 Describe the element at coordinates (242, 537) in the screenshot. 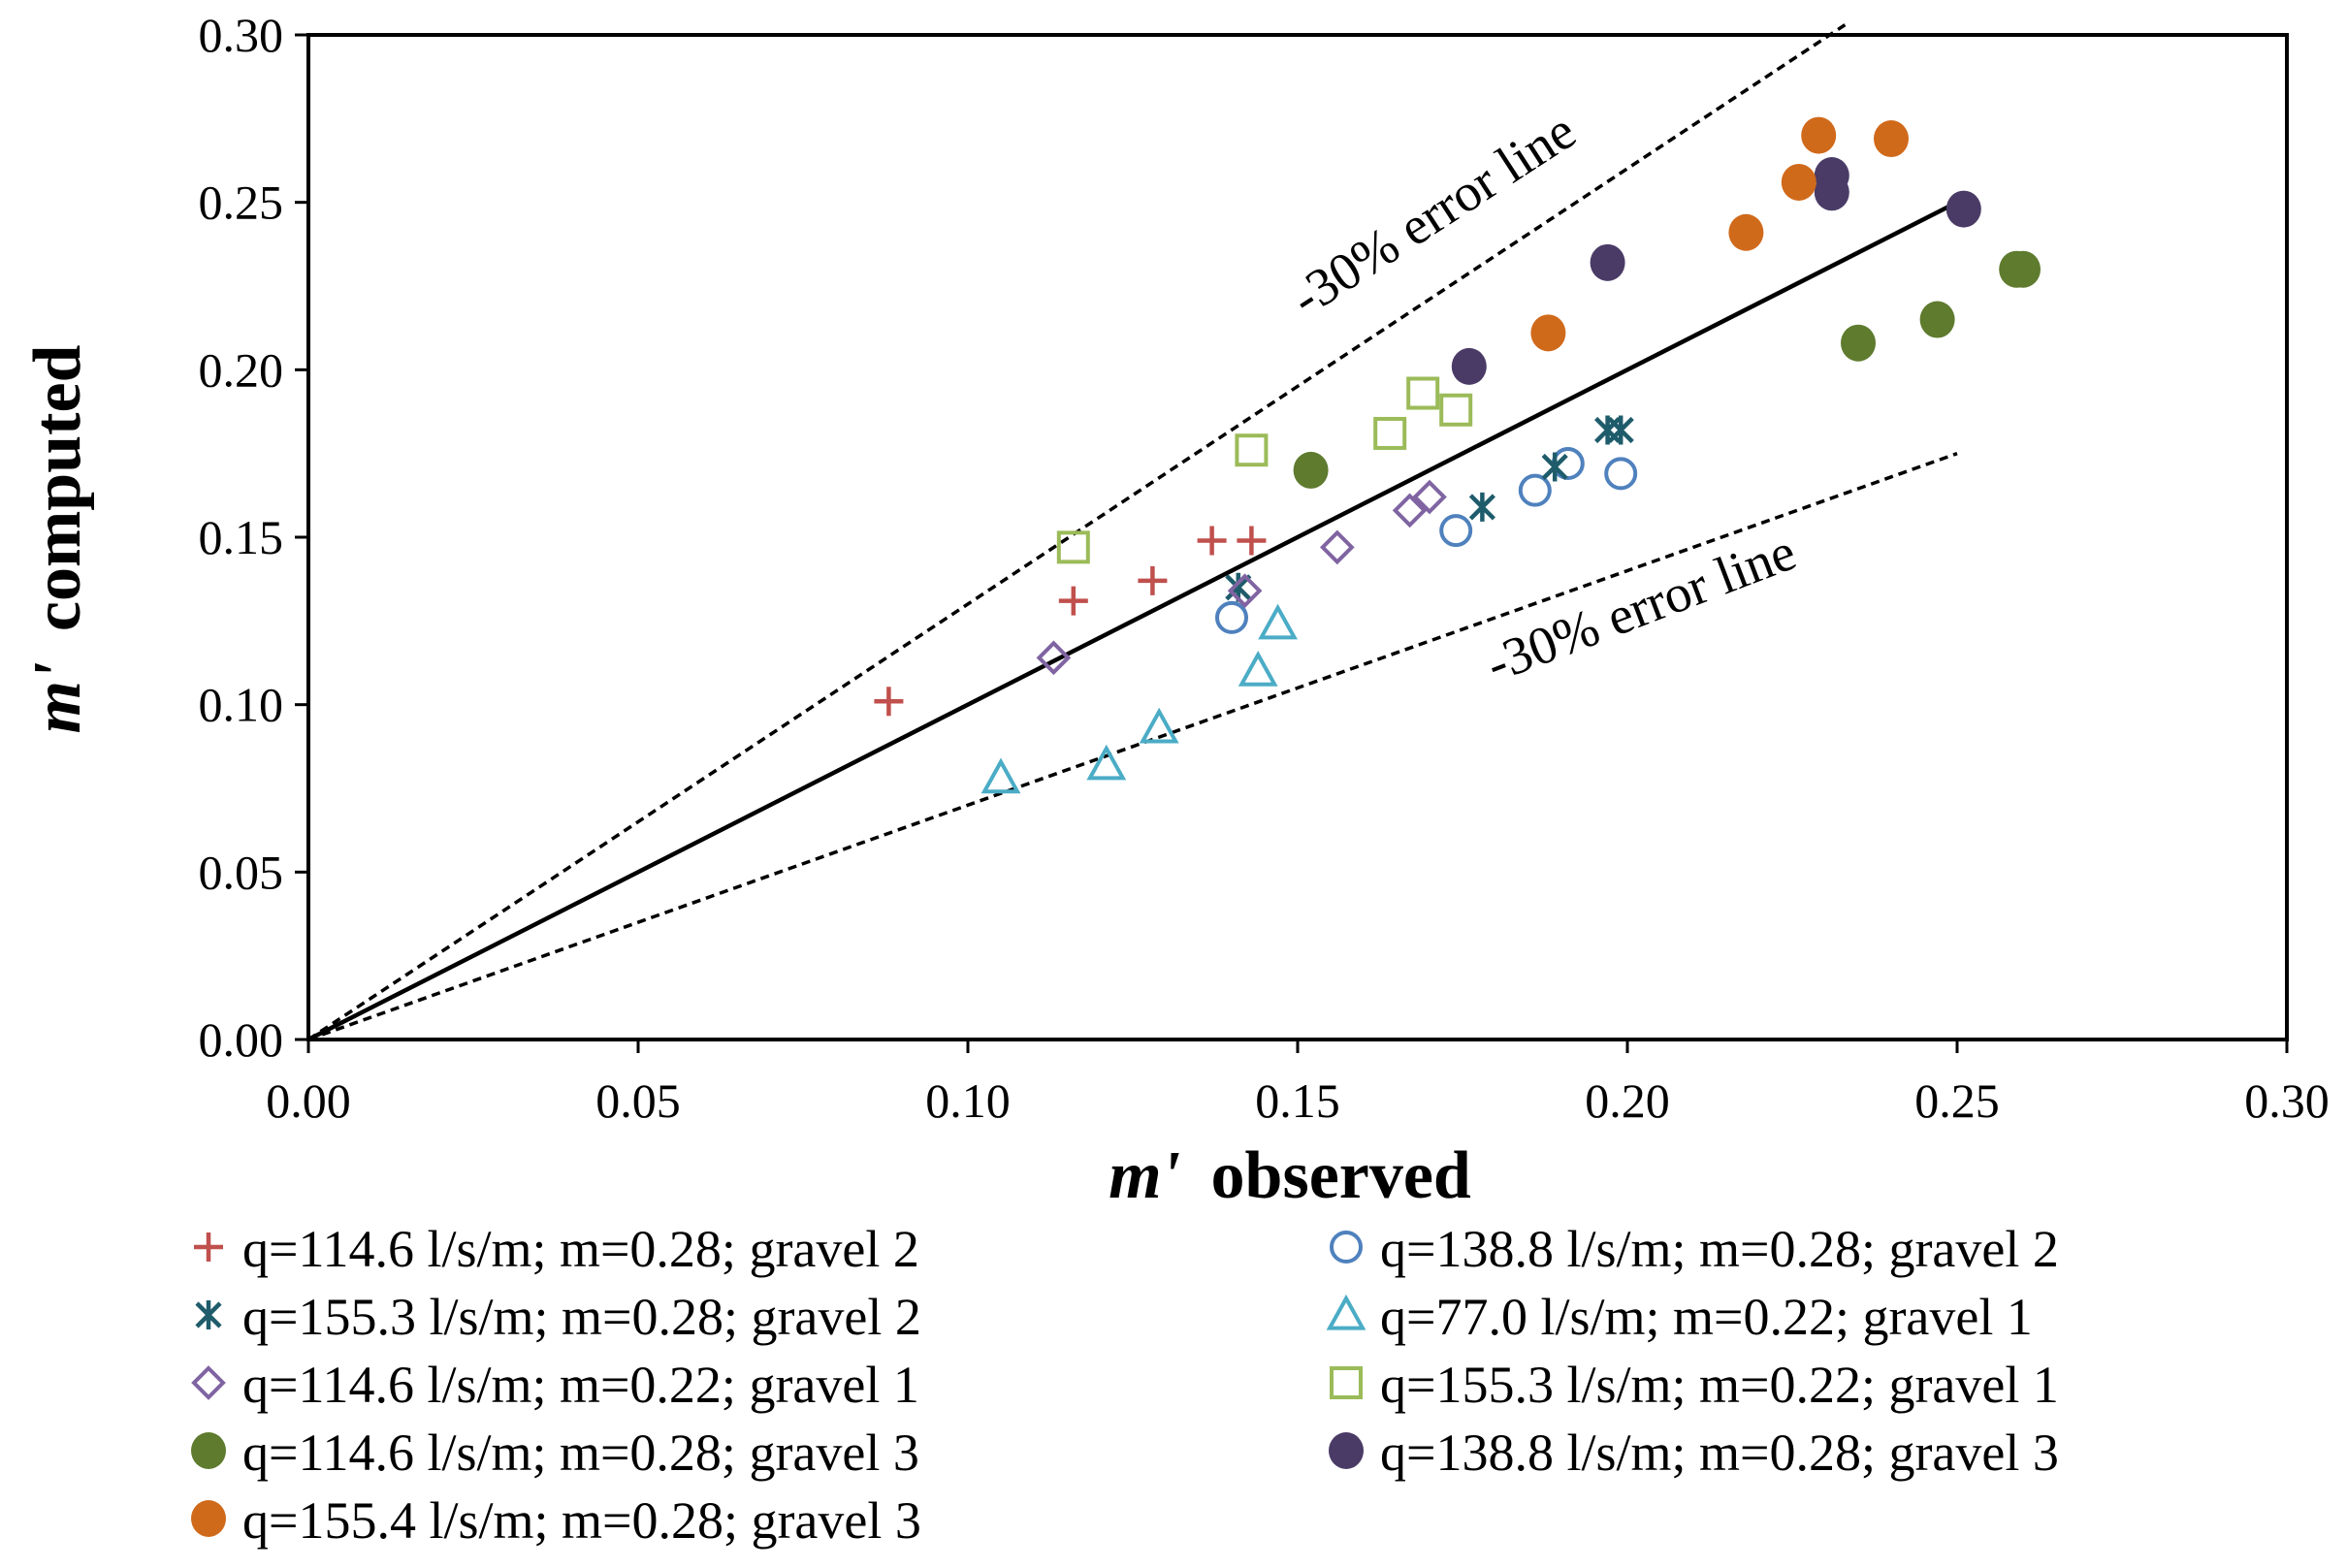

I see `y-tick-label: 0.15` at that location.